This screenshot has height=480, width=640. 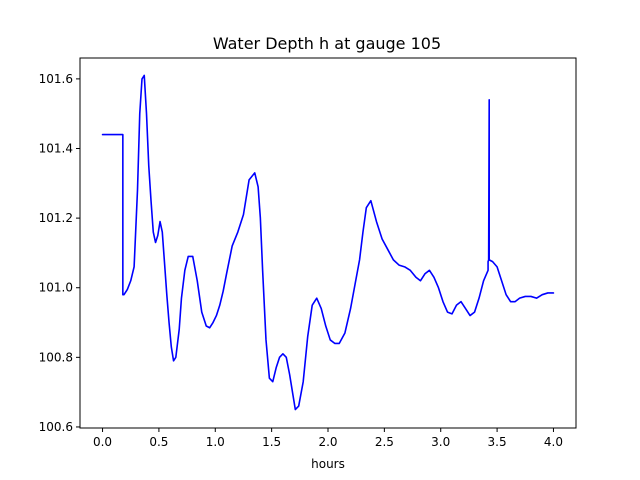 I want to click on x-axis-label: hours, so click(x=328, y=464).